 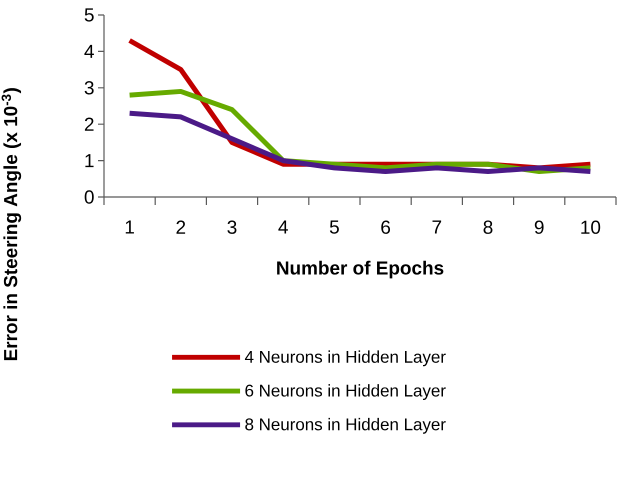 I want to click on x-tick-label: 8, so click(x=488, y=227).